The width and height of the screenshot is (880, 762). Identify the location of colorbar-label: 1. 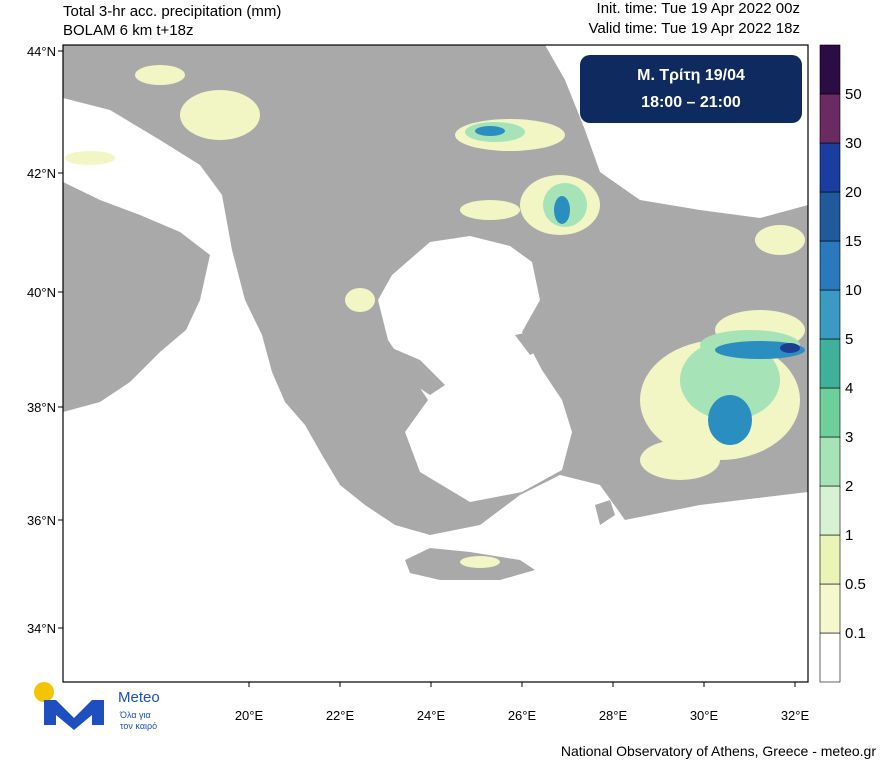
(849, 535).